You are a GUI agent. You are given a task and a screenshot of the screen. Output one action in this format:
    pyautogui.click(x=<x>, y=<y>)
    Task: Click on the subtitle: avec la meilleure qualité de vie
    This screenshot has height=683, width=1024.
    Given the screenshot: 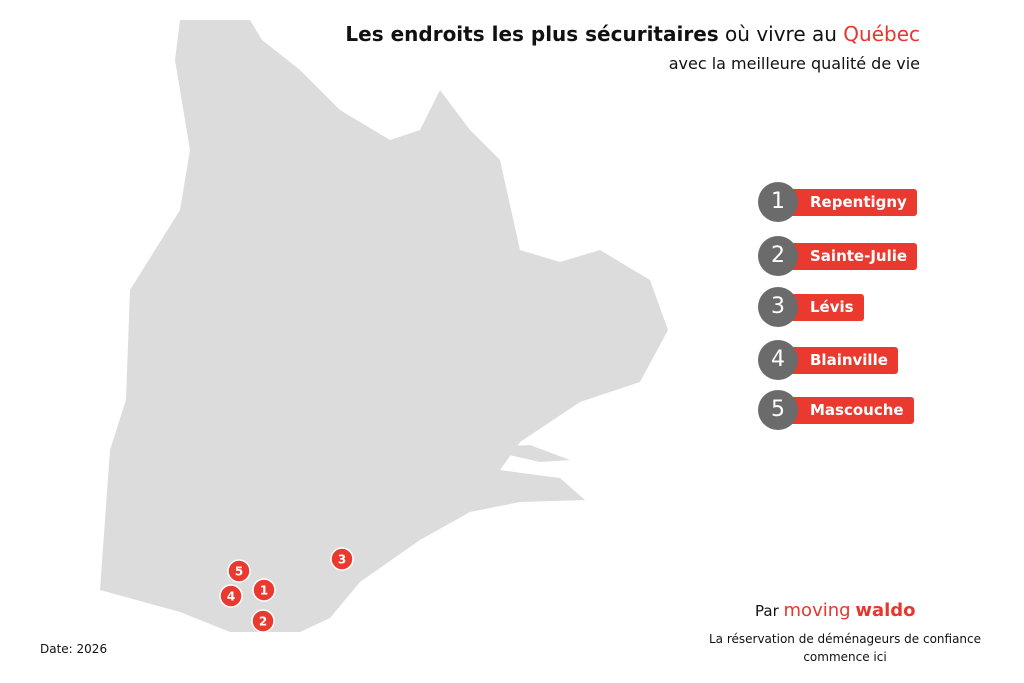 What is the action you would take?
    pyautogui.click(x=794, y=63)
    